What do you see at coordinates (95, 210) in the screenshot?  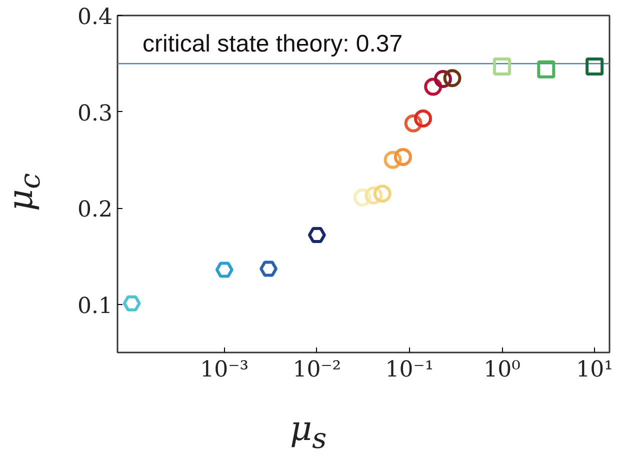 I see `y-tick-label: 0.2` at bounding box center [95, 210].